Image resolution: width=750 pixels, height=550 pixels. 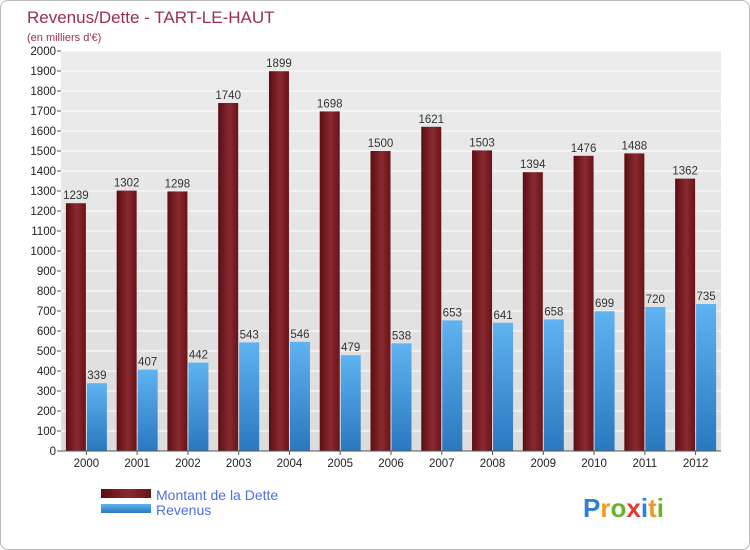 What do you see at coordinates (493, 464) in the screenshot?
I see `x-tick-label: 2008` at bounding box center [493, 464].